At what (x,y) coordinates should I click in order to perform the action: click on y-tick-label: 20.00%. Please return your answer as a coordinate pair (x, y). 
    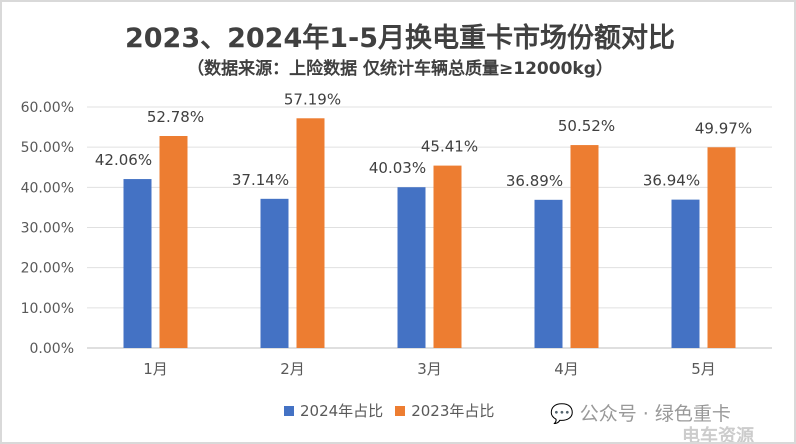
    Looking at the image, I should click on (47, 269).